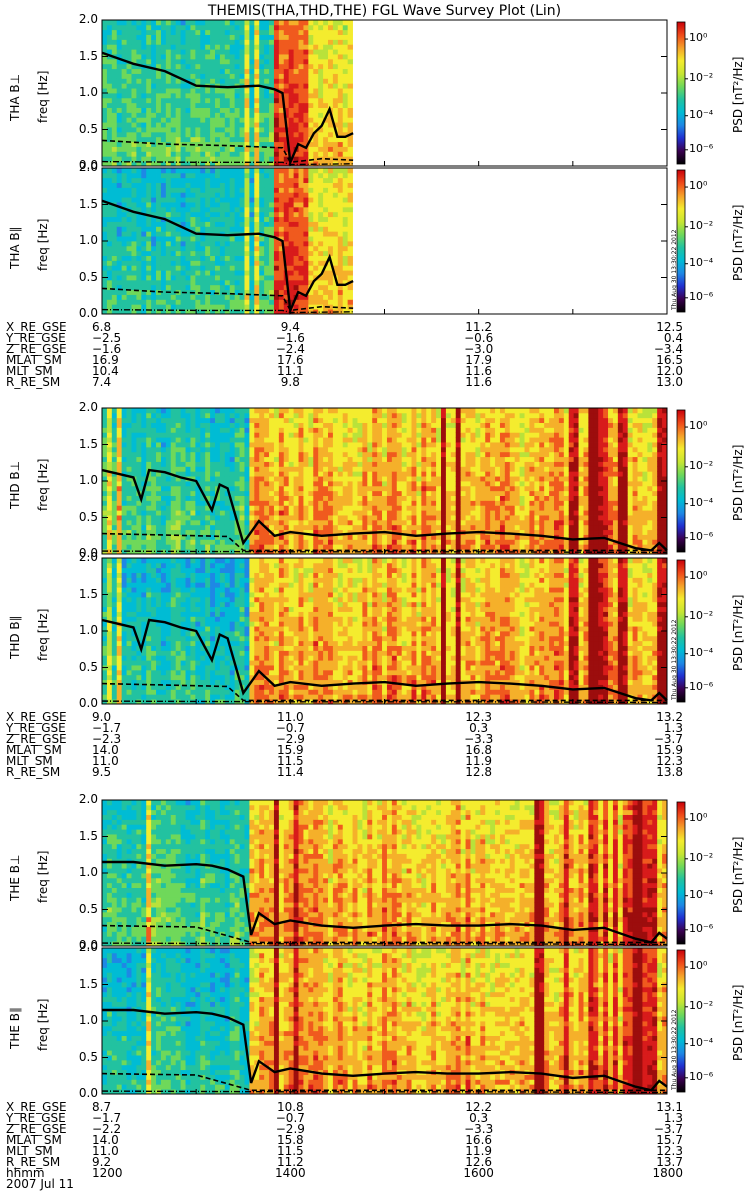 The height and width of the screenshot is (1200, 750). Describe the element at coordinates (290, 1140) in the screenshot. I see `orbit-value: 15.8` at that location.